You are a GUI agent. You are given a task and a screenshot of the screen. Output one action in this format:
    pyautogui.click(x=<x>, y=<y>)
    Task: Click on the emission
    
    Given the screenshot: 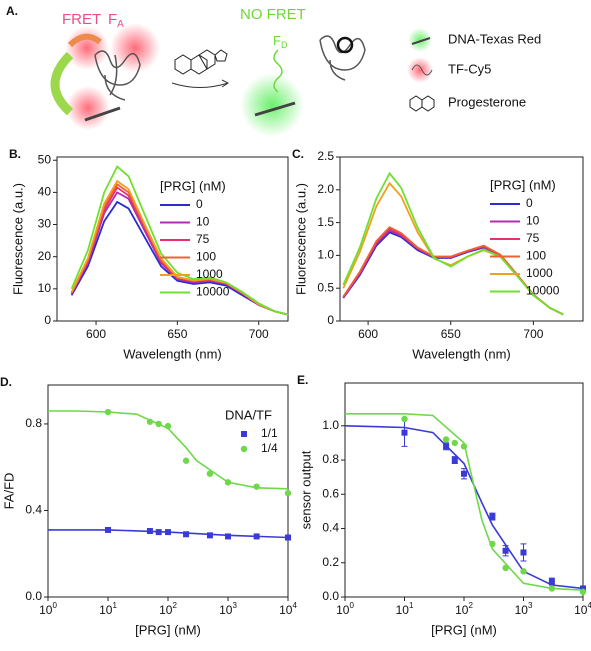 What is the action you would take?
    pyautogui.click(x=278, y=71)
    